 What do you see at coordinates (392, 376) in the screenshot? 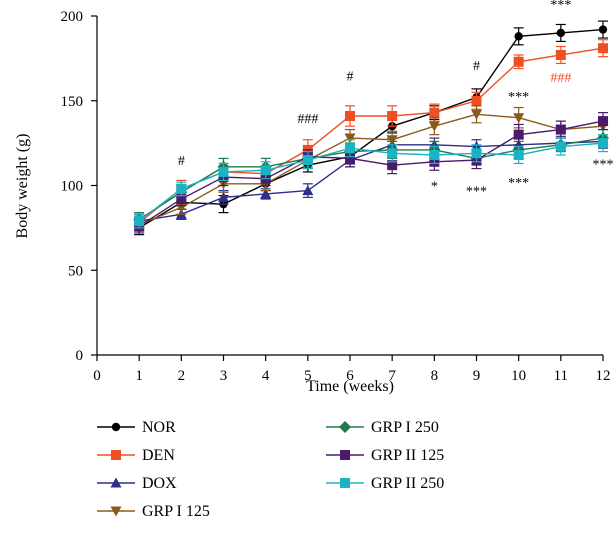
I see `x-tick-label: 7` at bounding box center [392, 376].